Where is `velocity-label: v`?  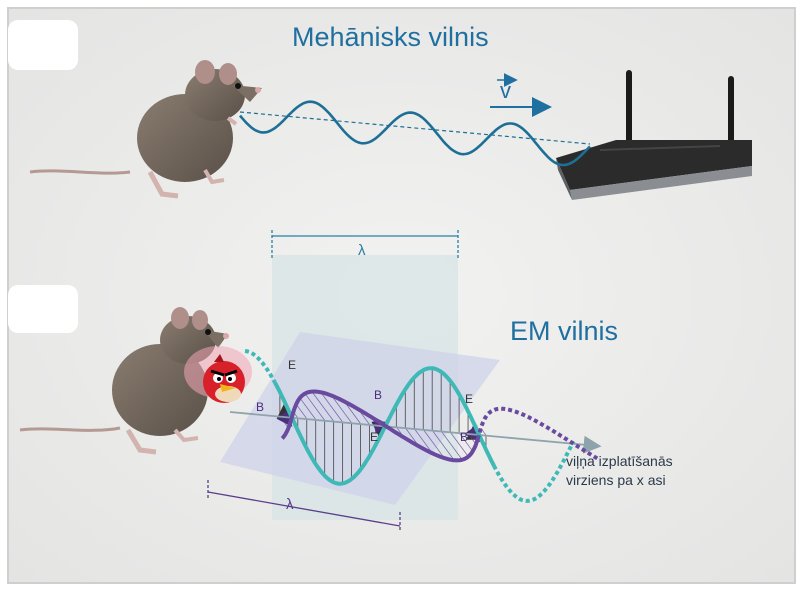 velocity-label: v is located at coordinates (505, 90).